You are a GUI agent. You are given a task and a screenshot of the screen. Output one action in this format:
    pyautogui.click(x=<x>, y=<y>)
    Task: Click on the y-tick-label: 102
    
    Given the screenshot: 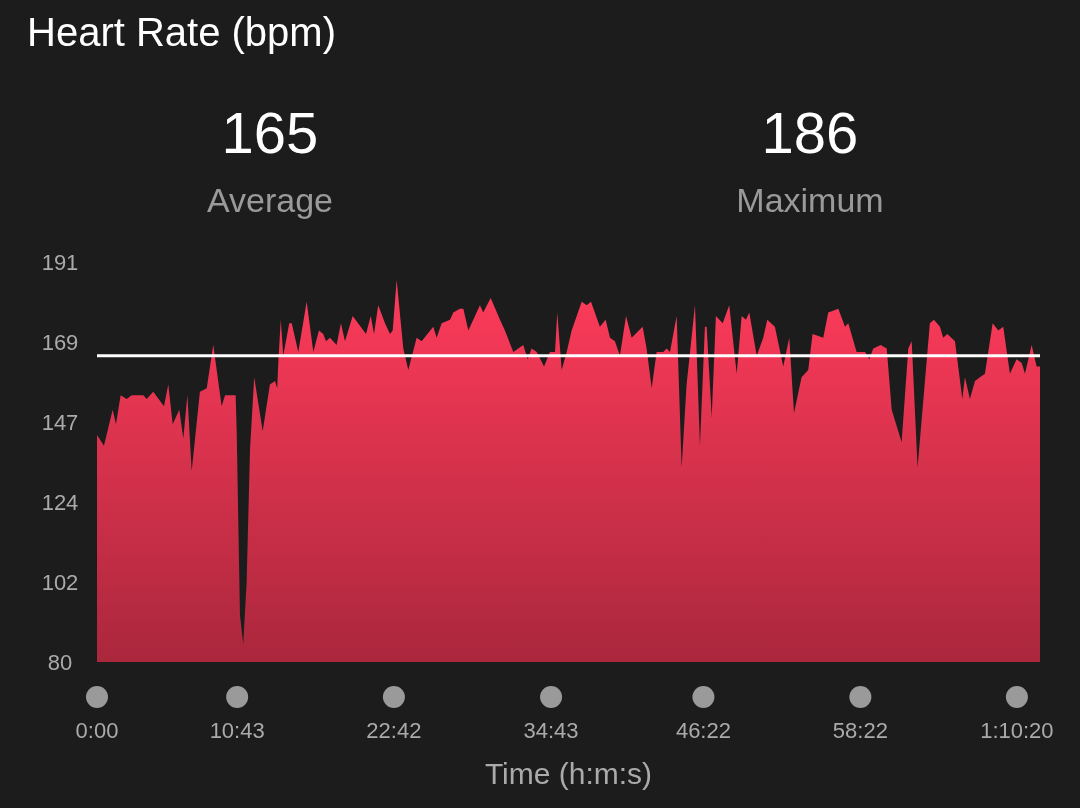 What is the action you would take?
    pyautogui.click(x=60, y=582)
    